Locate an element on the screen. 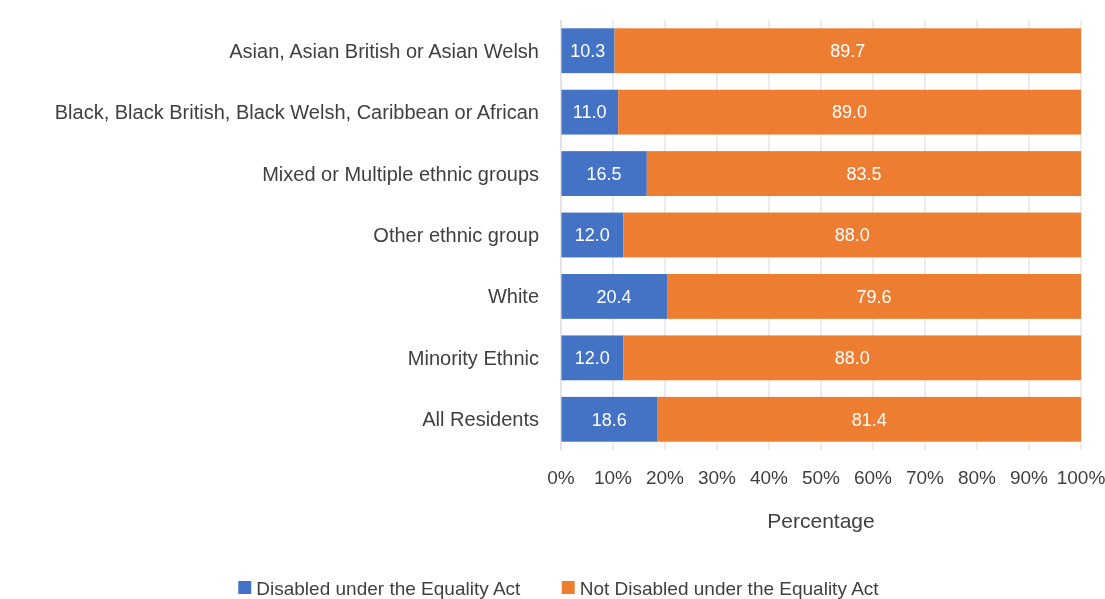 The height and width of the screenshot is (599, 1105). x-tick-label: 60% is located at coordinates (873, 477).